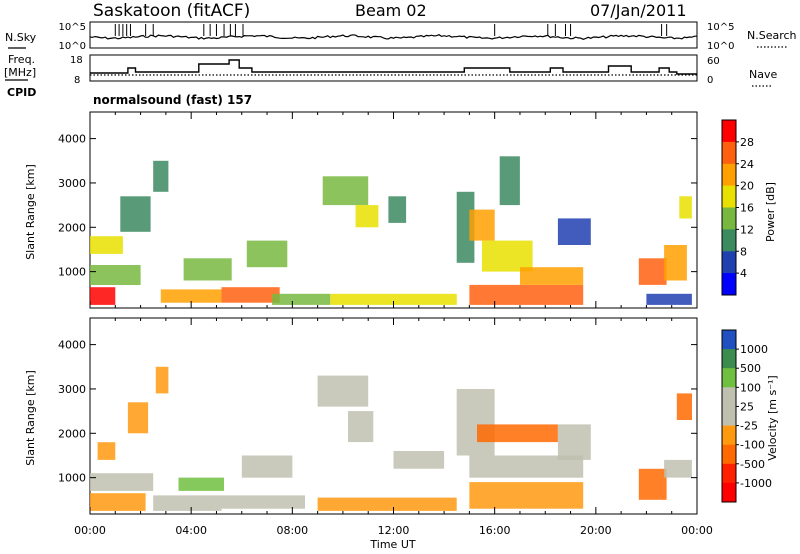 The image size is (800, 554). What do you see at coordinates (90, 530) in the screenshot?
I see `x-tick-label: 00:00` at bounding box center [90, 530].